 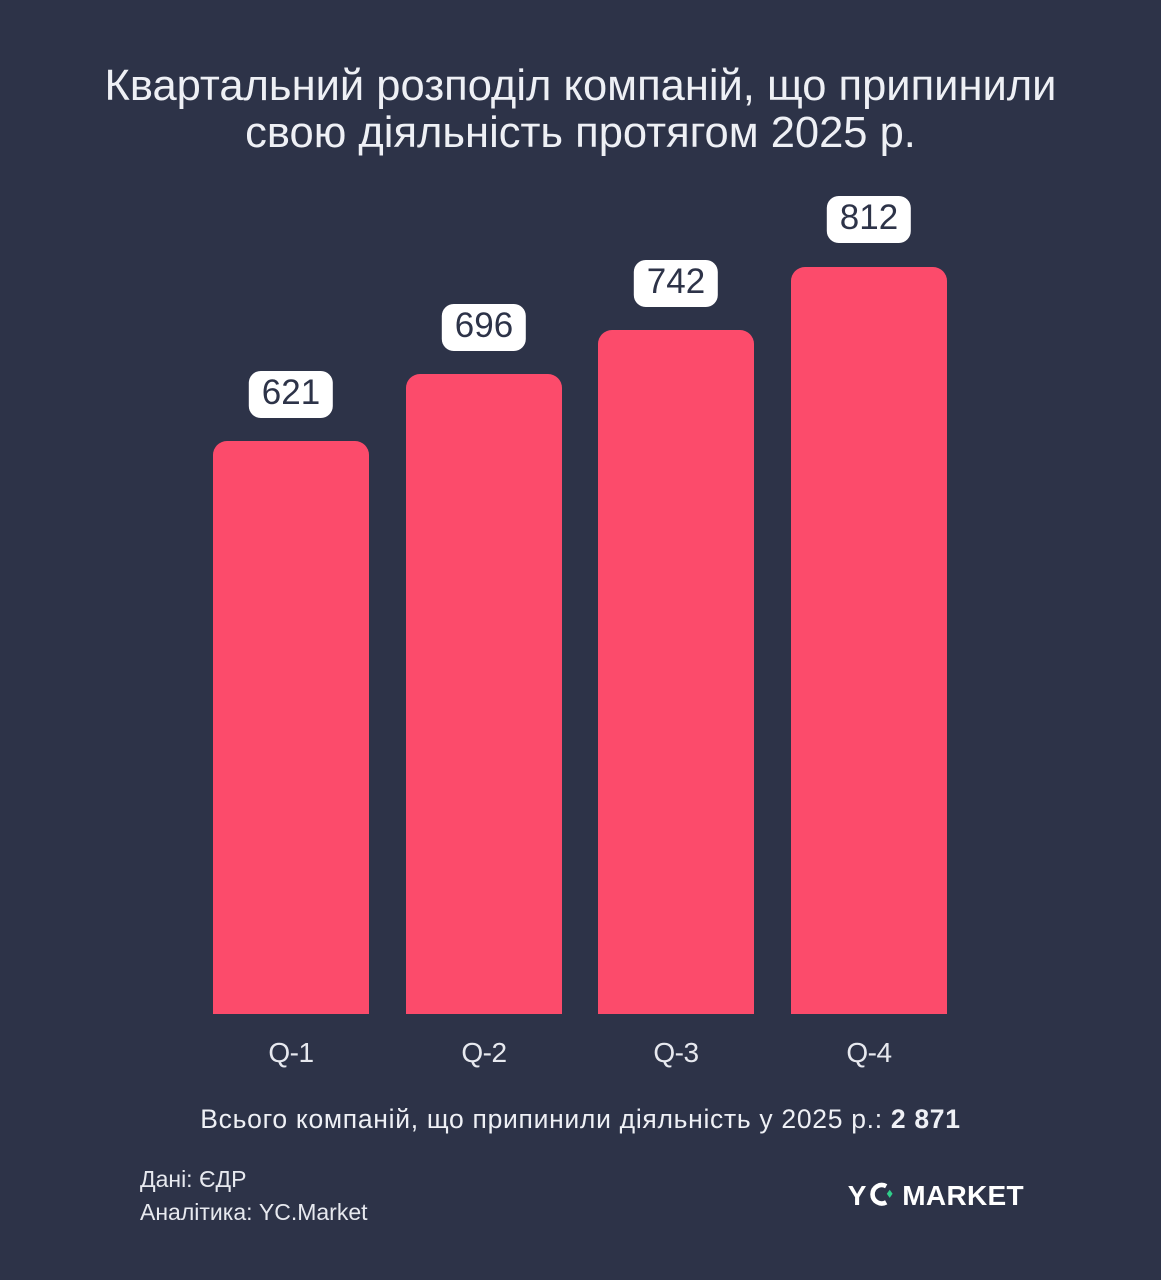 I want to click on svg-text: Y, so click(x=857, y=1195).